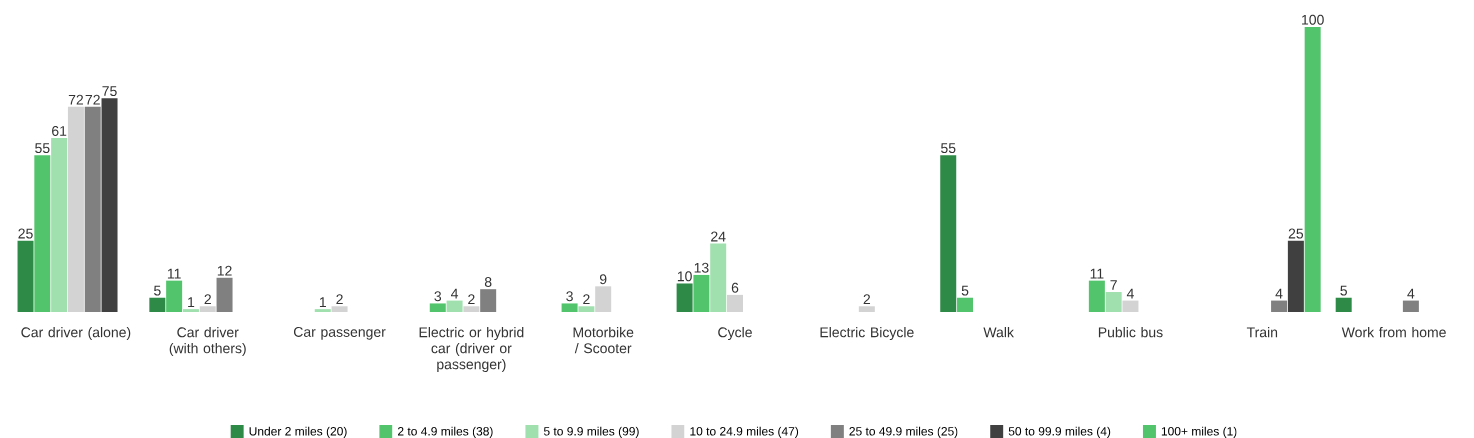  I want to click on x-tick-label: Electric or hybrid car (driver or passenger), so click(471, 349).